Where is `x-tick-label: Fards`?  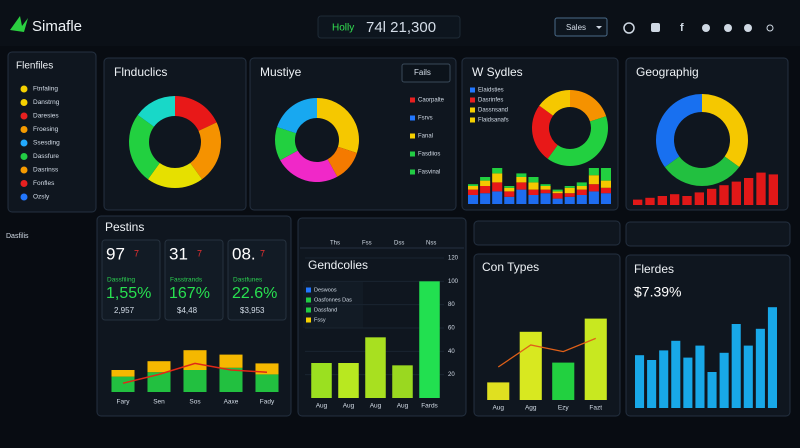
x-tick-label: Fards is located at coordinates (429, 406).